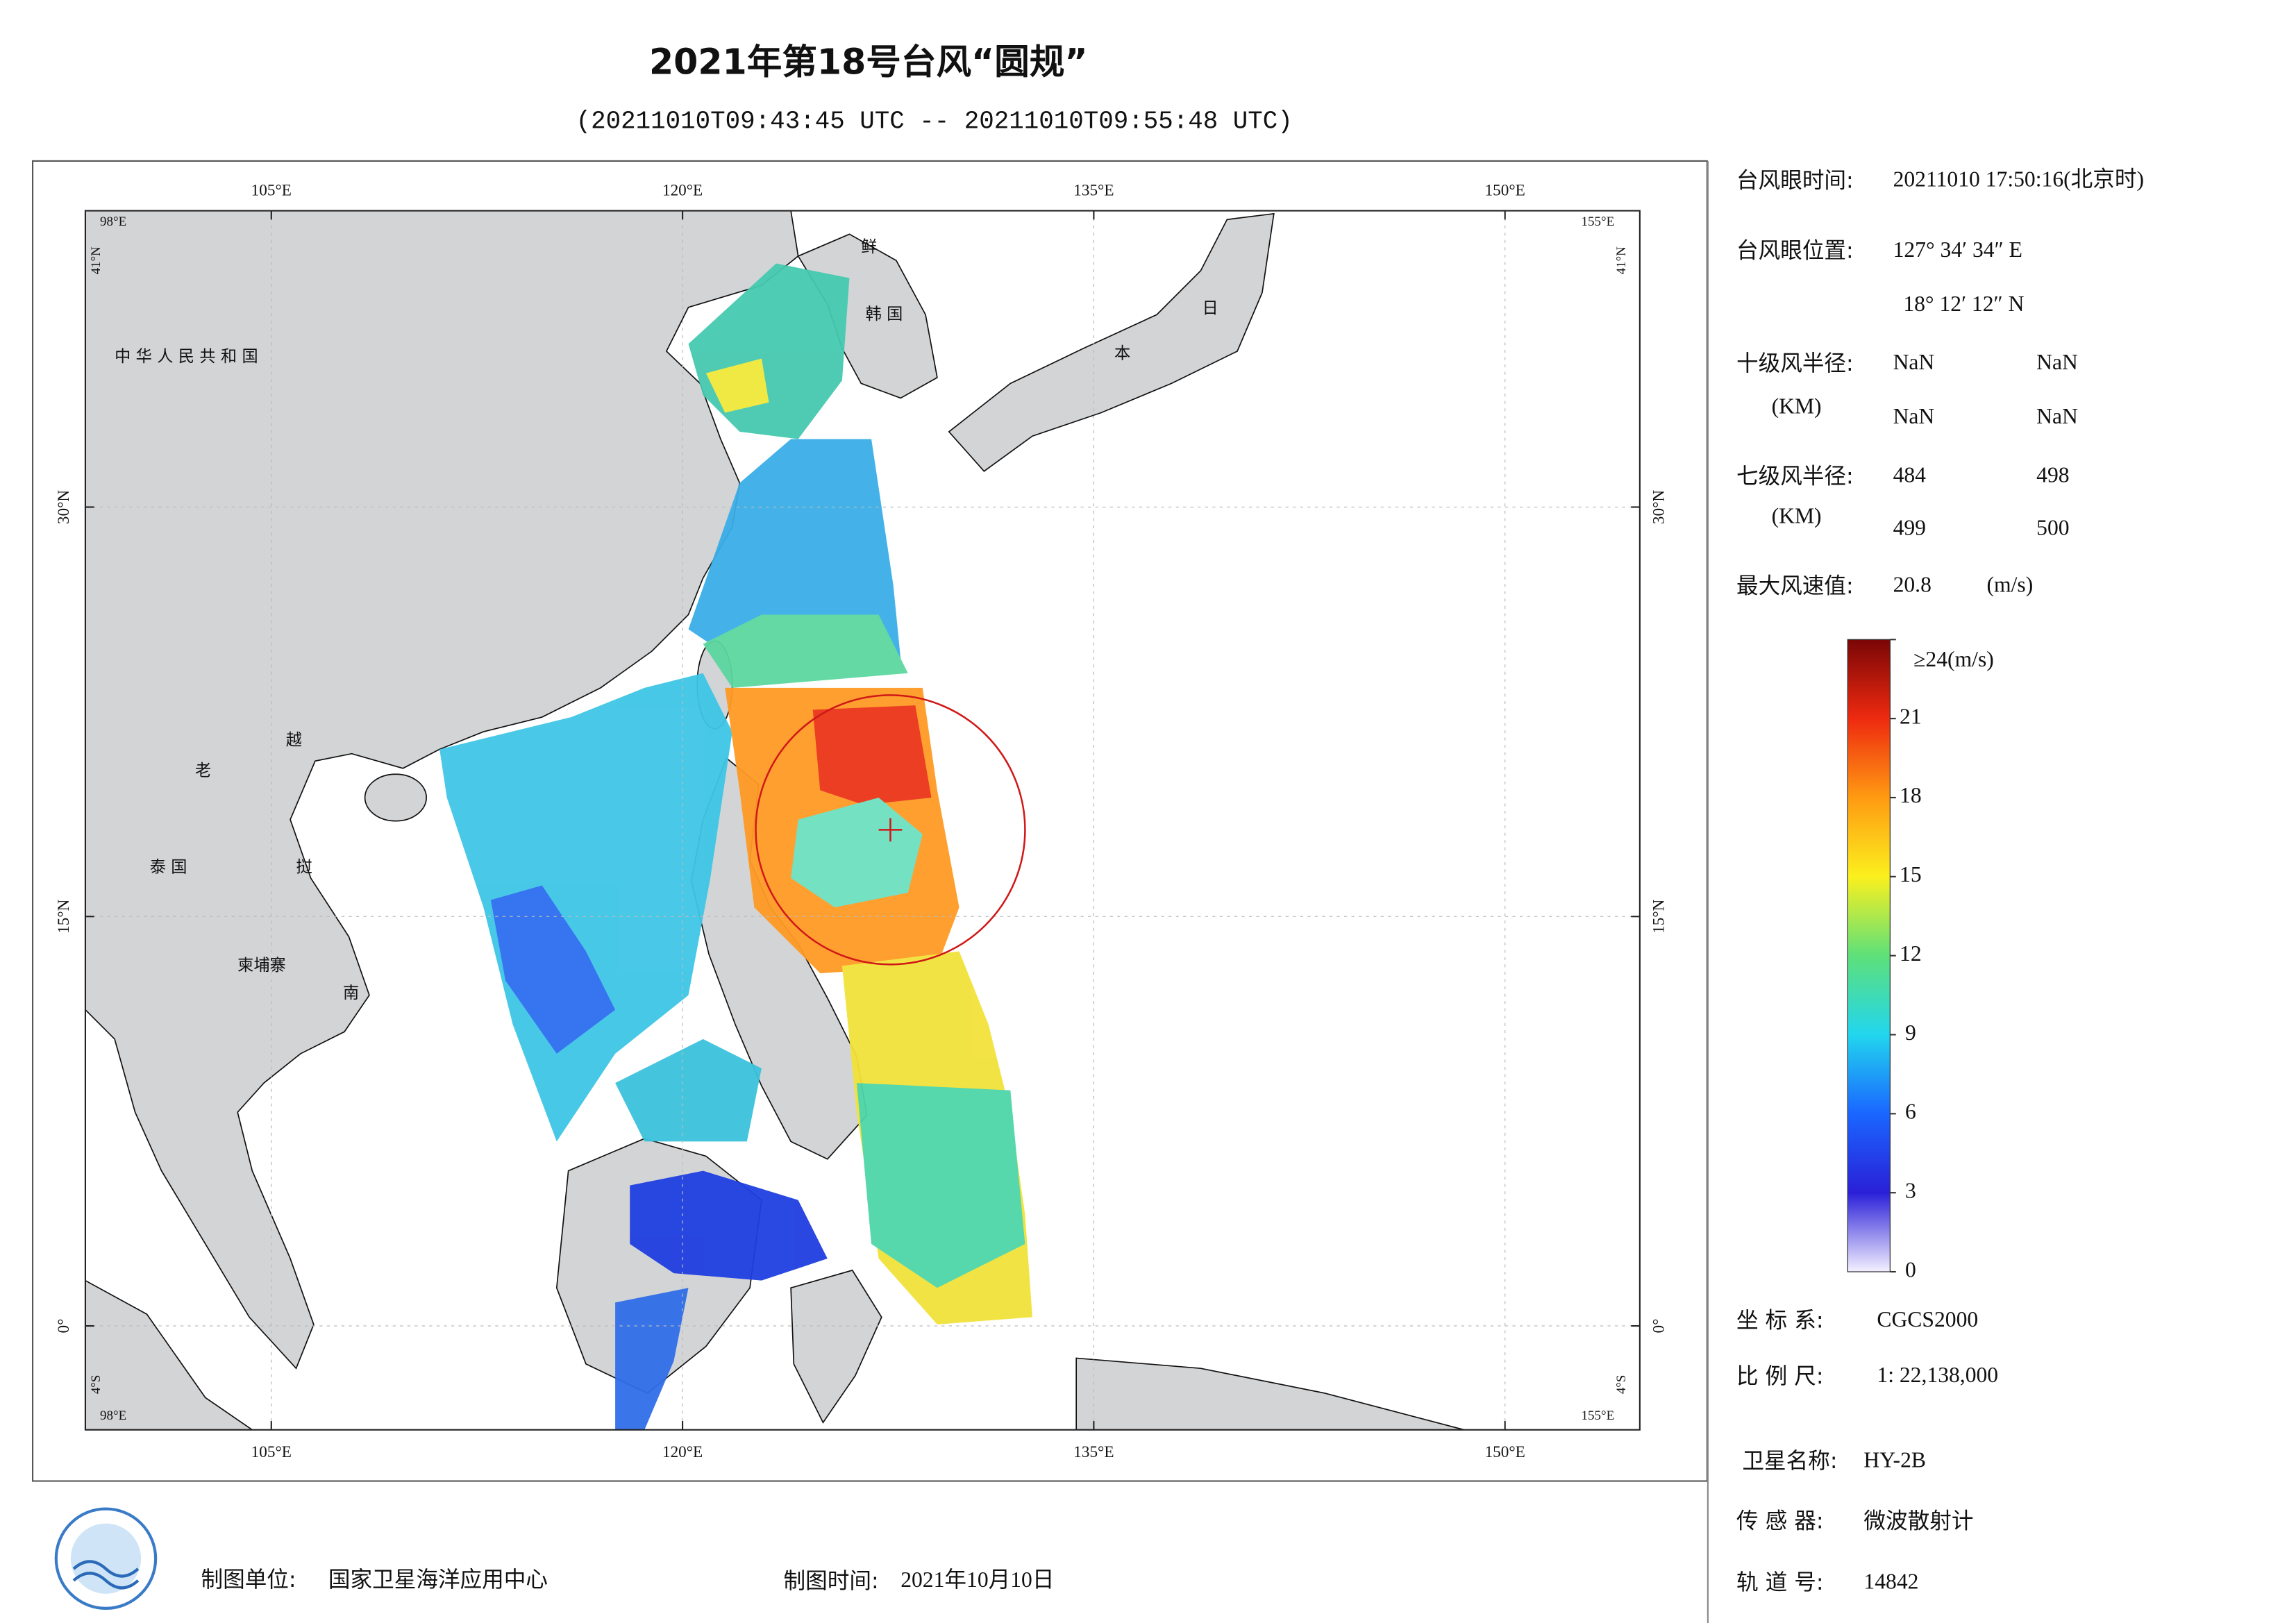  Describe the element at coordinates (1795, 363) in the screenshot. I see `info-label: 十级风半径:` at that location.